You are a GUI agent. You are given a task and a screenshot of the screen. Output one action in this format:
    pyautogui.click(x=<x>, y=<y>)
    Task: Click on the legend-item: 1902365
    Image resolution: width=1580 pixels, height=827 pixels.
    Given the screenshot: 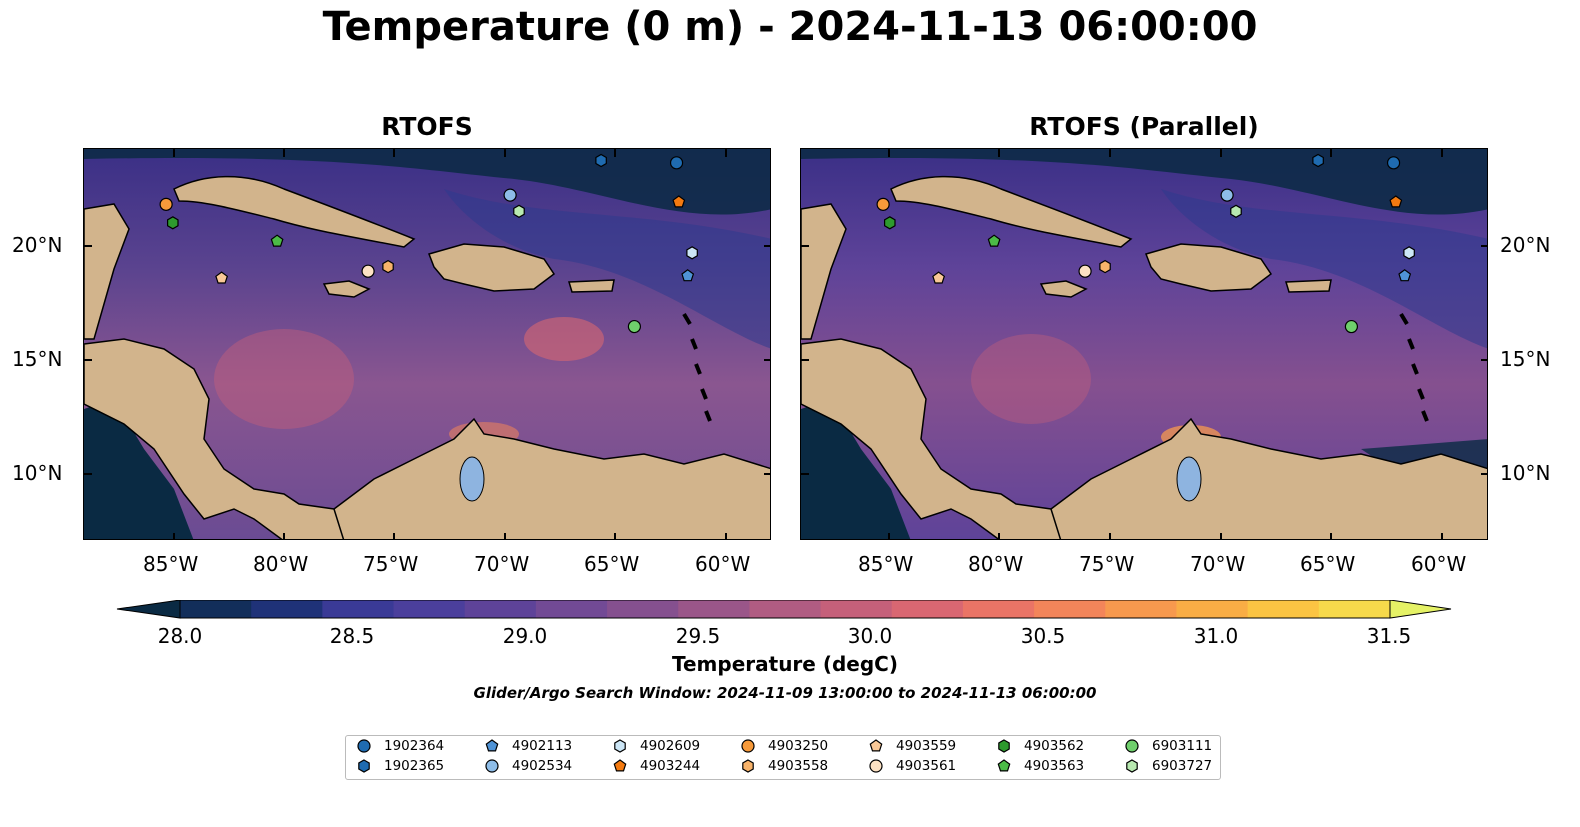 What is the action you would take?
    pyautogui.click(x=400, y=766)
    